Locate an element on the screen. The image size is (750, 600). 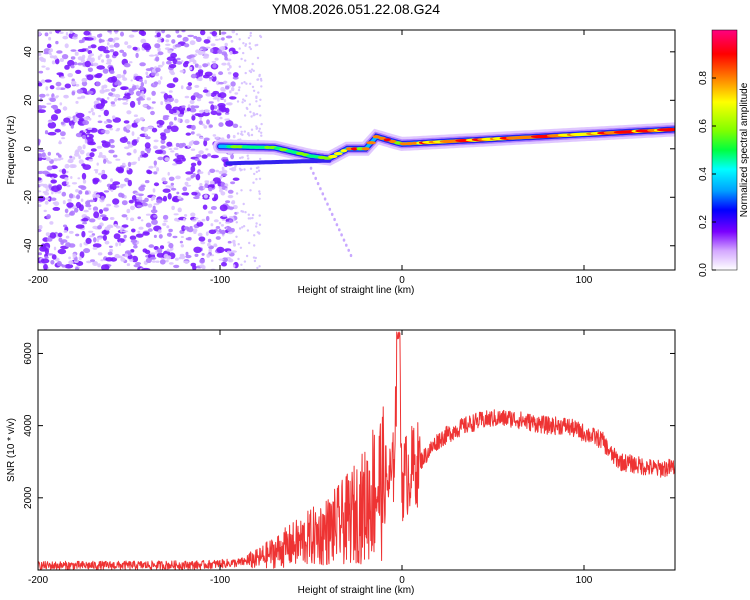
spectrogram-y-label: Frequency (Hz) is located at coordinates (11, 150).